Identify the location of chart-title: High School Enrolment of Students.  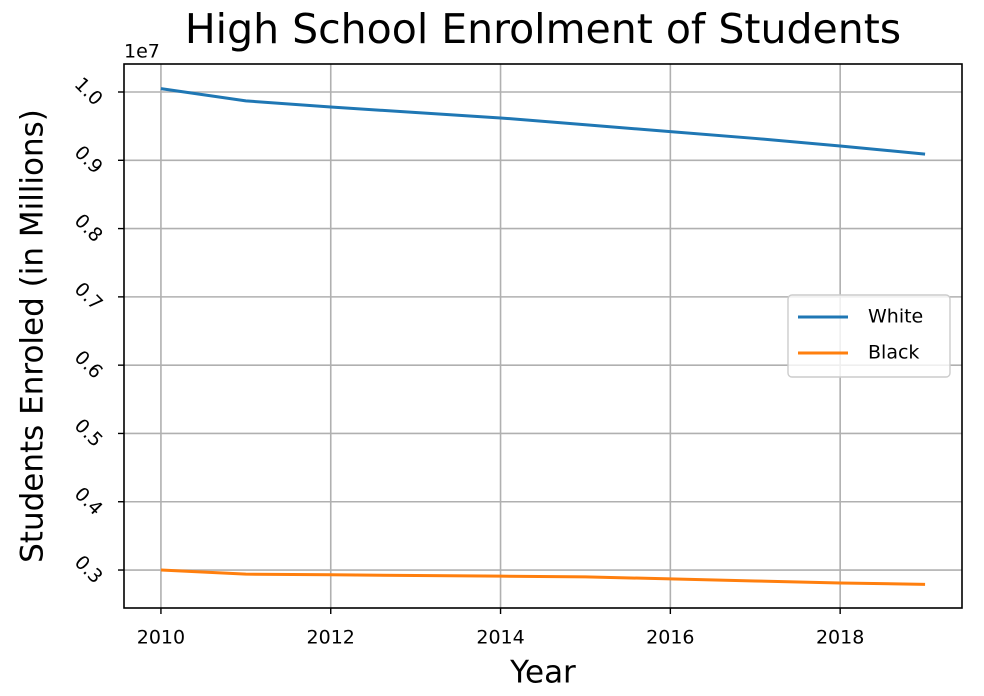
(543, 29).